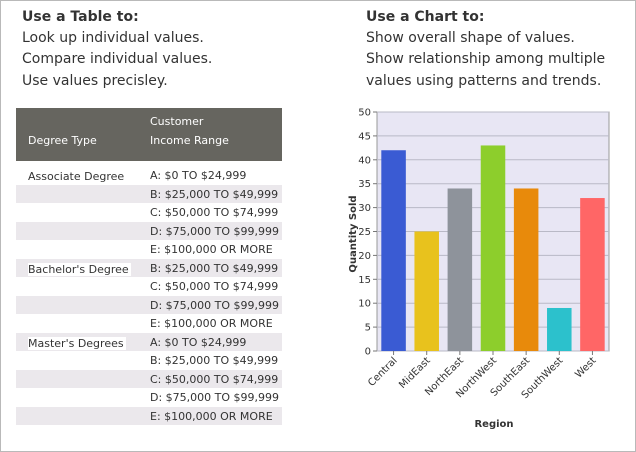  Describe the element at coordinates (62, 140) in the screenshot. I see `header-degree-type: Degree Type` at that location.